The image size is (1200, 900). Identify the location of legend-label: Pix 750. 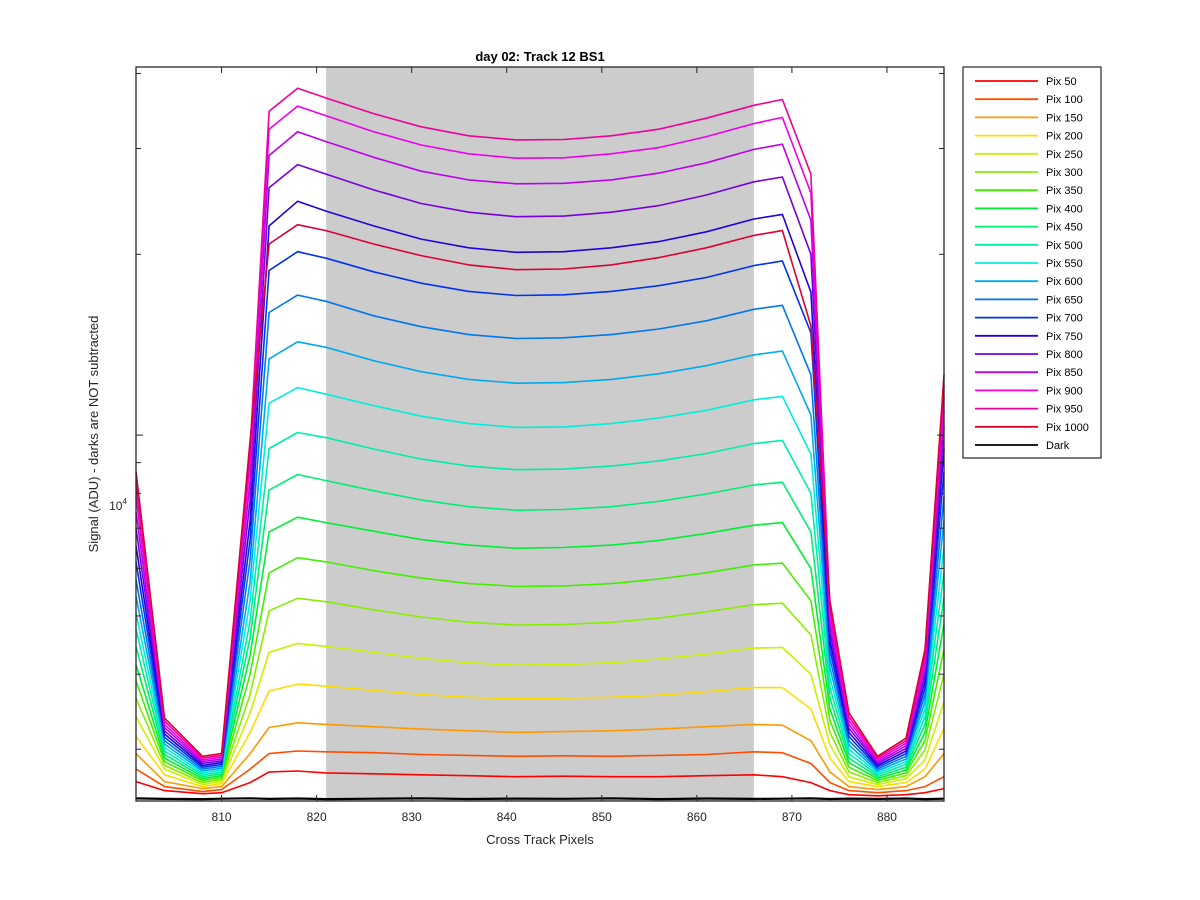
(1064, 337).